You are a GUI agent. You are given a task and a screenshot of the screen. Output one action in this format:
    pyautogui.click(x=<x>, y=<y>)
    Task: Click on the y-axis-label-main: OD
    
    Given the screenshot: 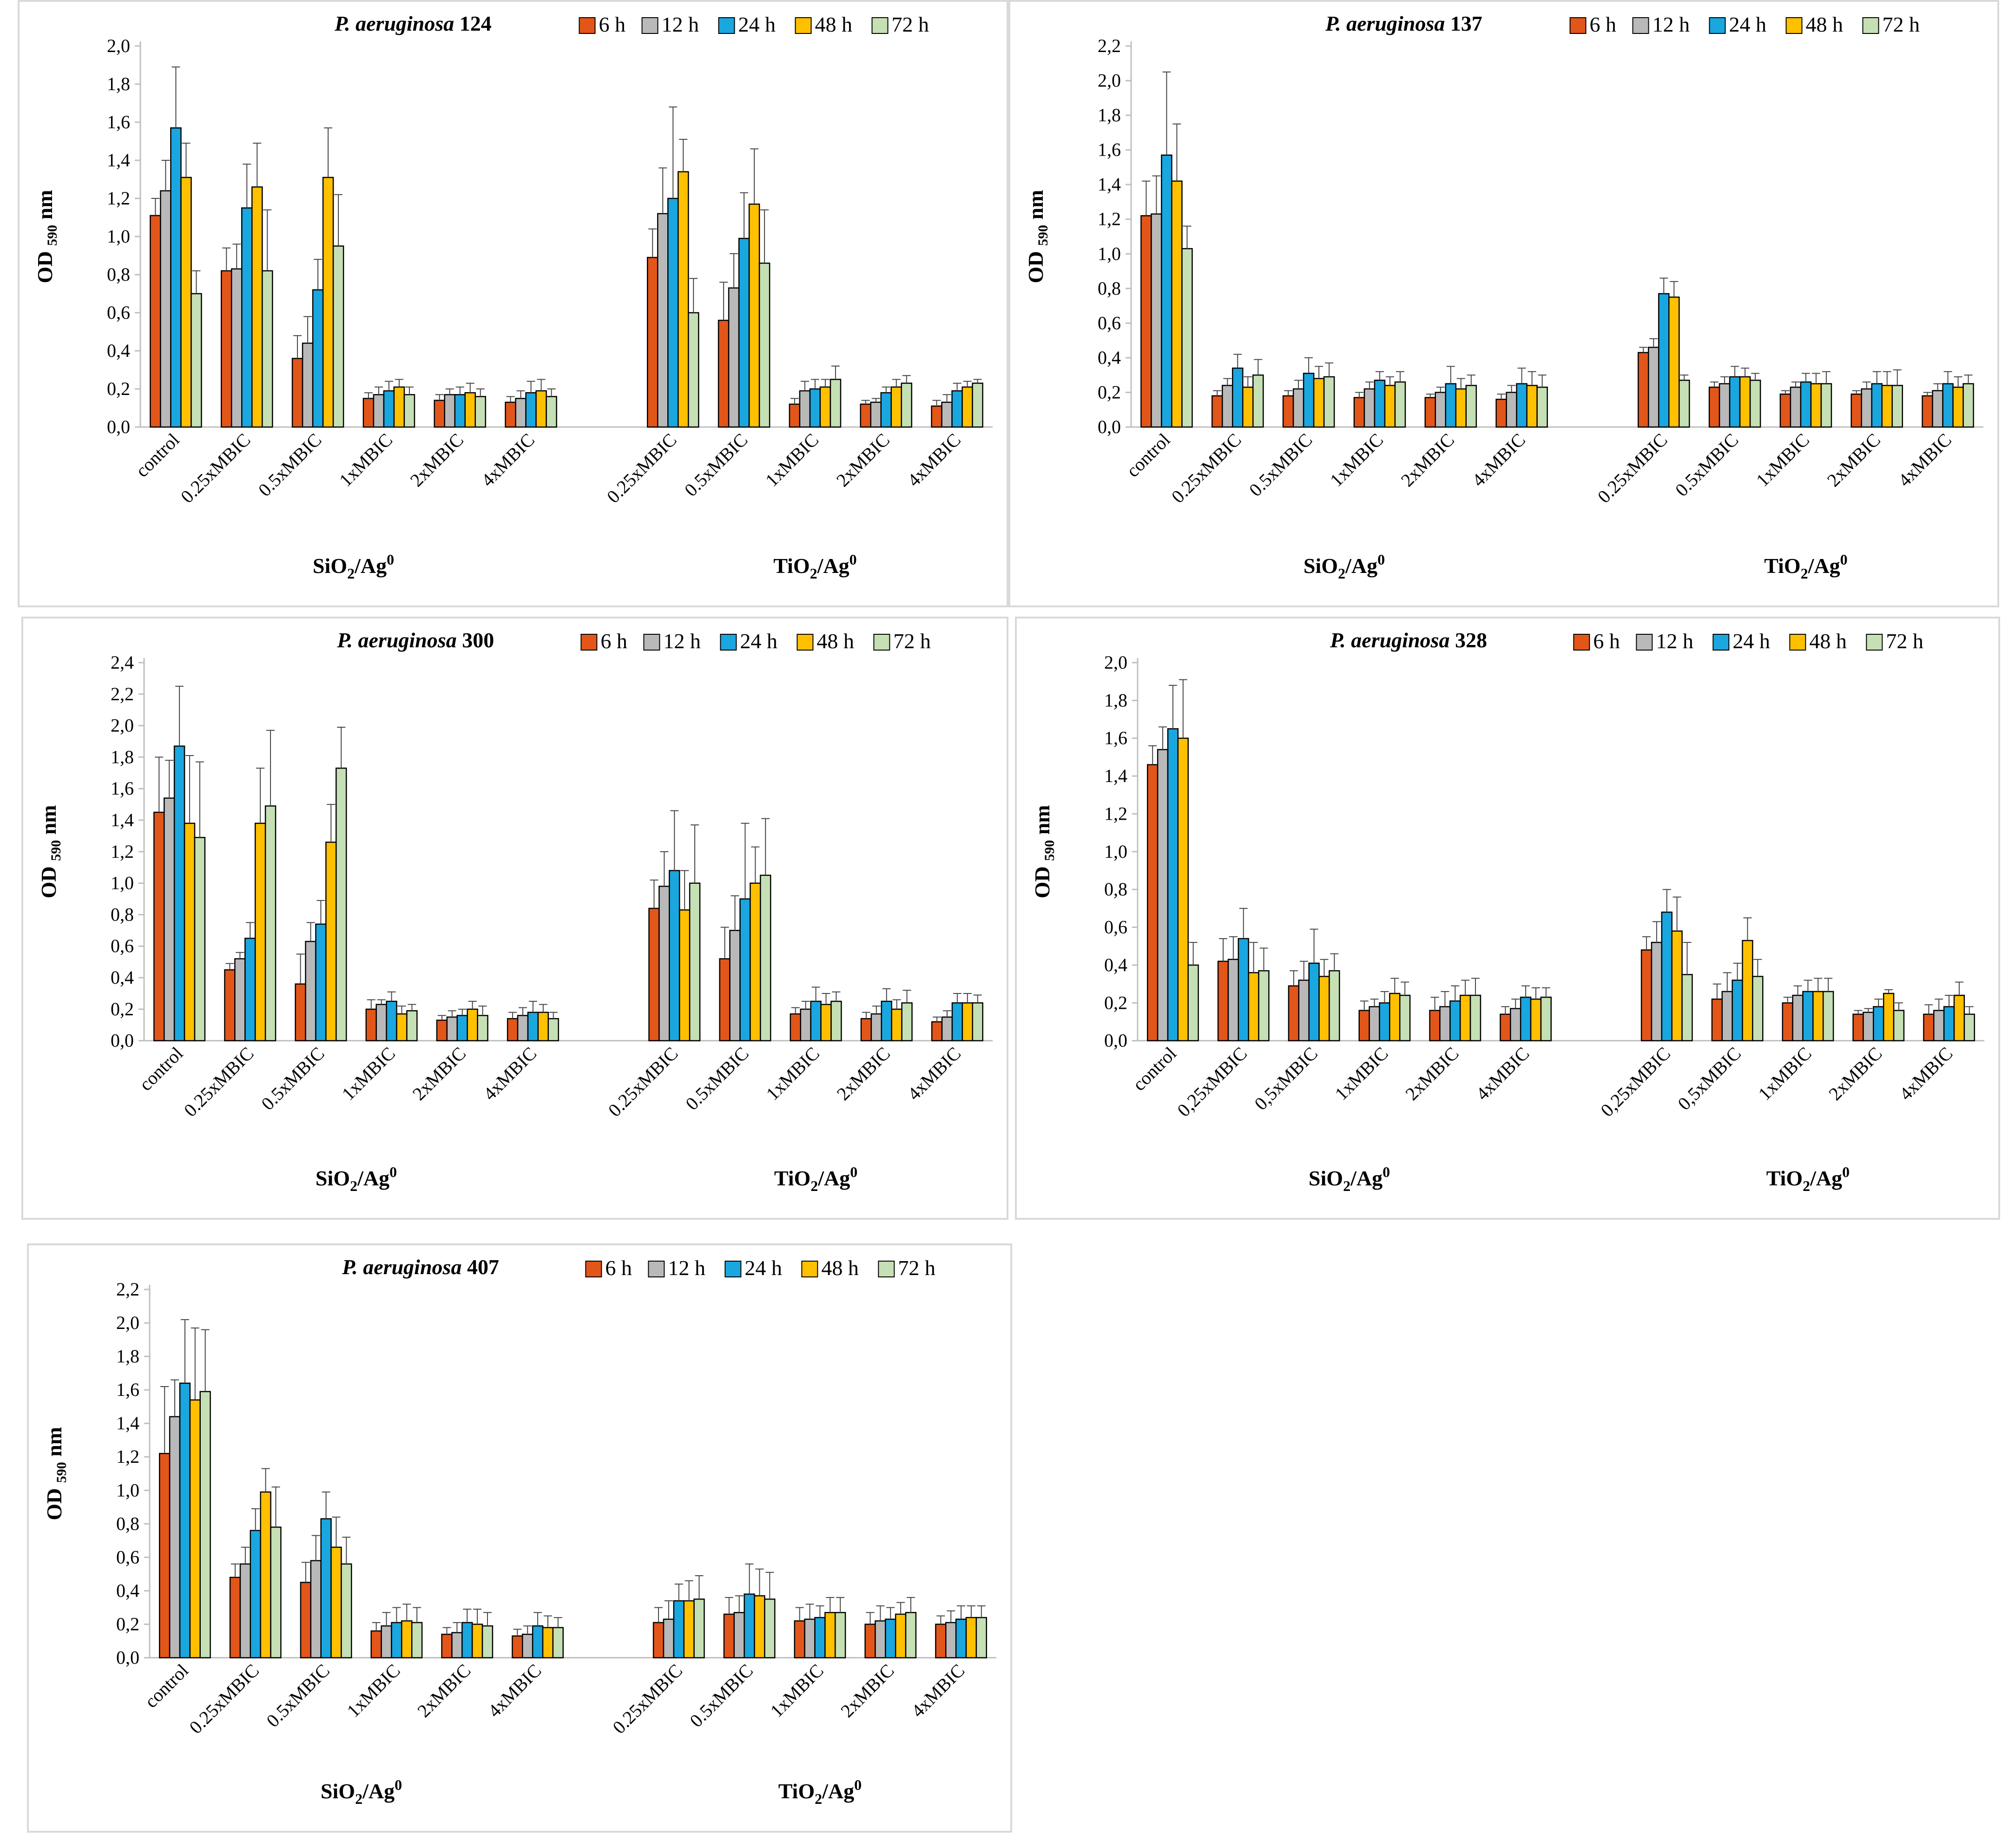 What is the action you would take?
    pyautogui.click(x=48, y=880)
    